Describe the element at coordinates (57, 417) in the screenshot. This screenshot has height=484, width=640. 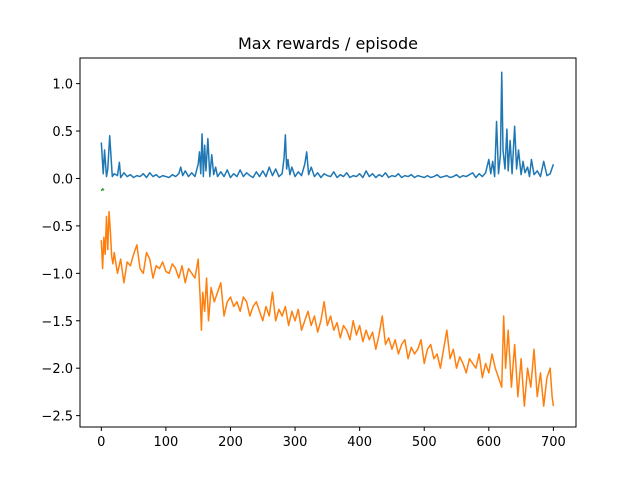
I see `y-tick-label: −2.5` at that location.